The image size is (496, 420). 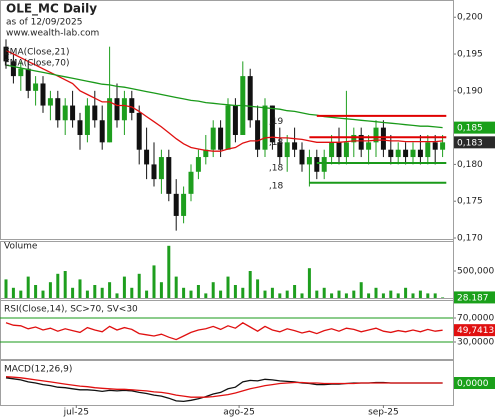 What do you see at coordinates (76, 413) in the screenshot?
I see `x-tick-label: jul-25` at bounding box center [76, 413].